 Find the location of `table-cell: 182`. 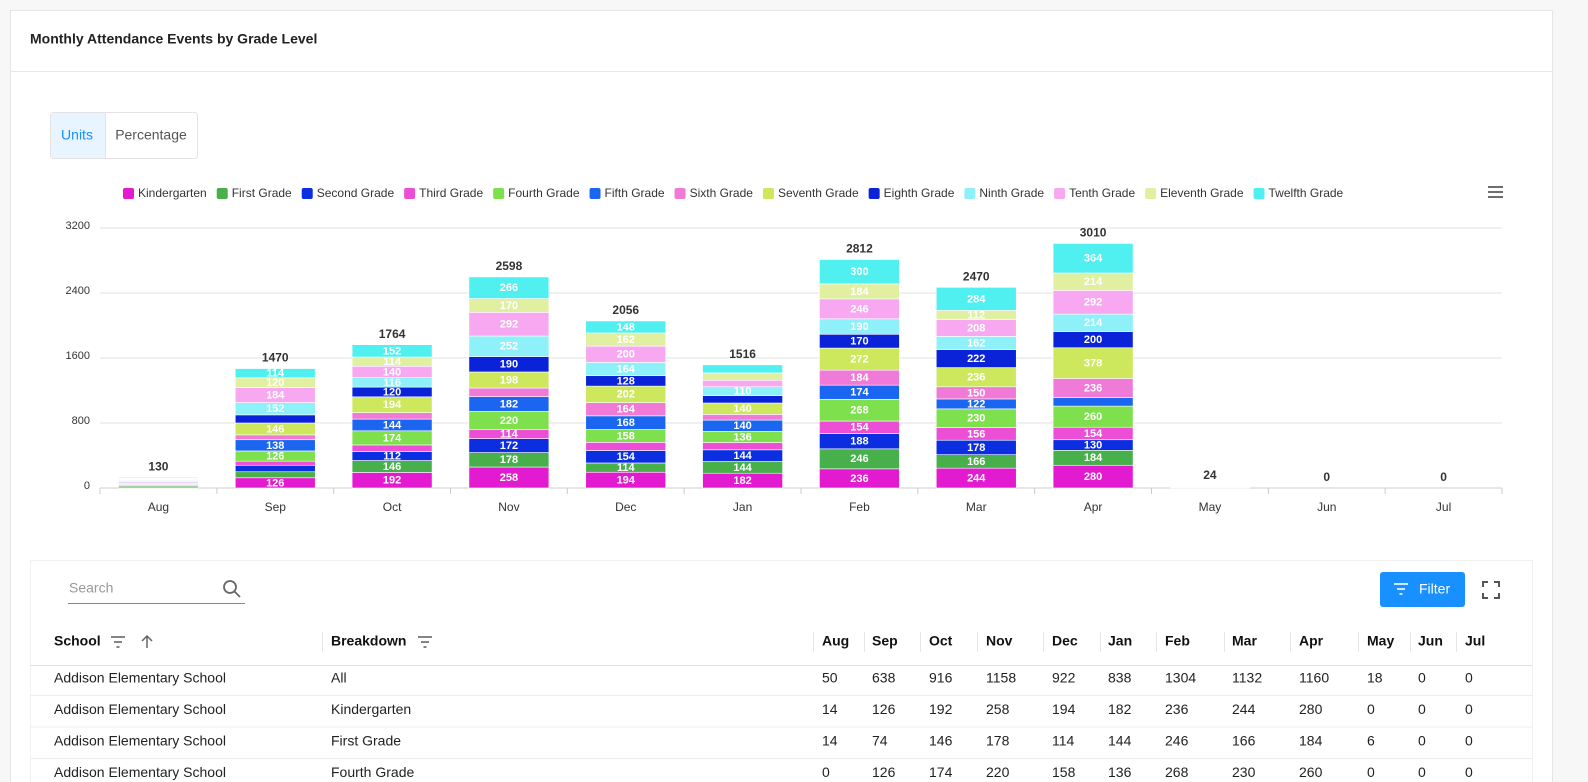

table-cell: 182 is located at coordinates (1120, 709).